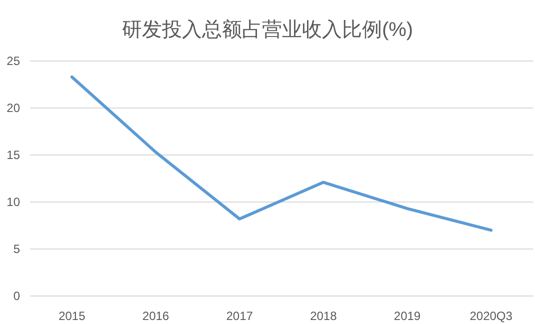 This screenshot has width=535, height=324. I want to click on xtick: 2015, so click(72, 316).